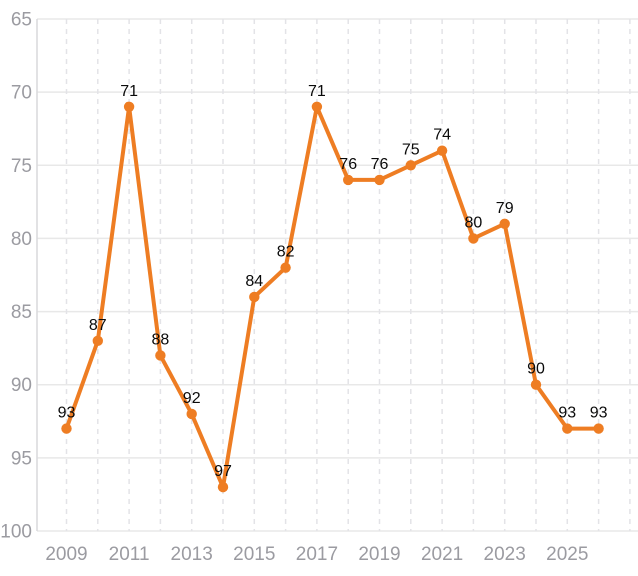  I want to click on data-point-label: 87, so click(98, 325).